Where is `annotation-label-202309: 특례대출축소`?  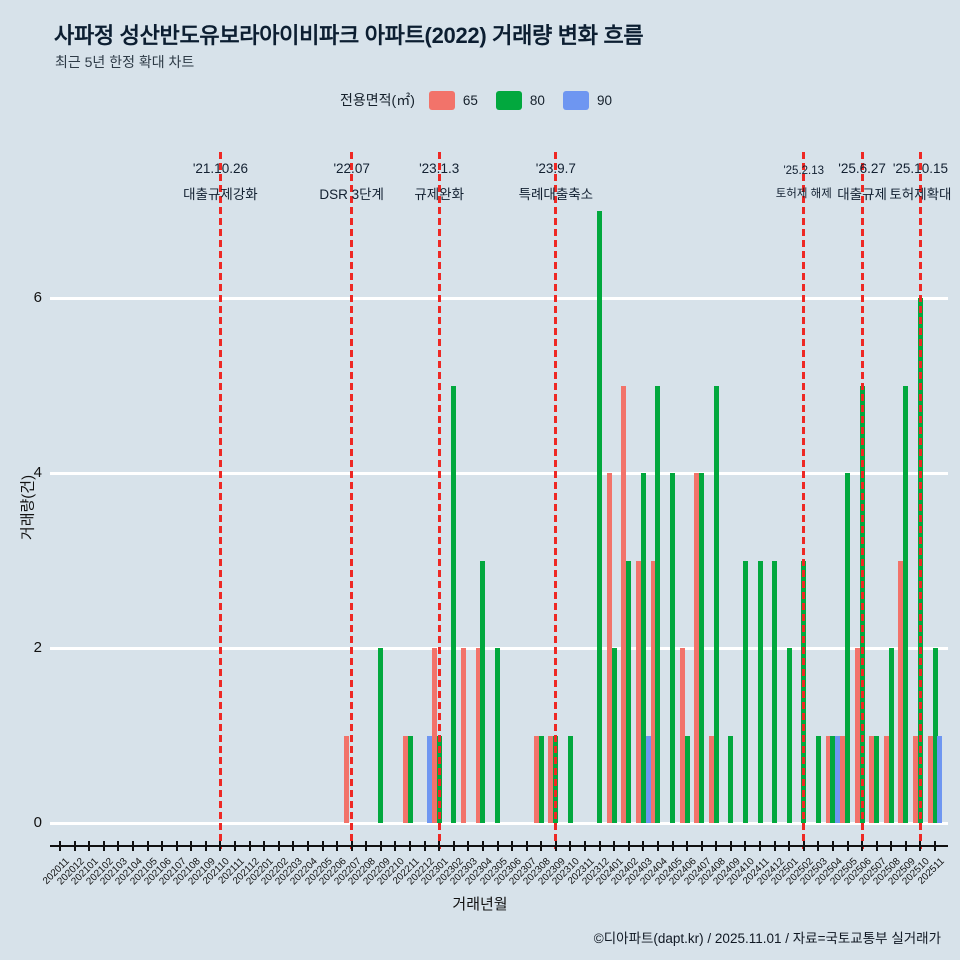 annotation-label-202309: 특례대출축소 is located at coordinates (556, 194).